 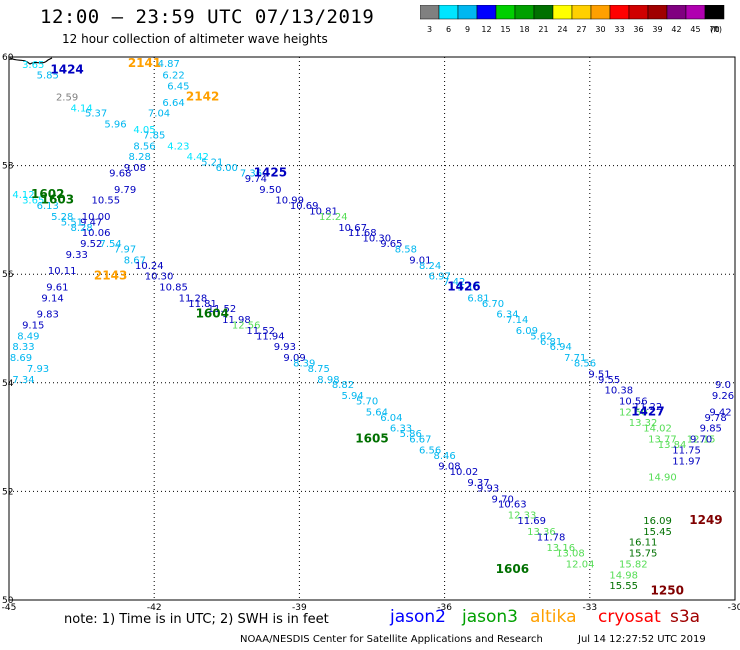 I want to click on swh-value: 9.50, so click(x=270, y=190).